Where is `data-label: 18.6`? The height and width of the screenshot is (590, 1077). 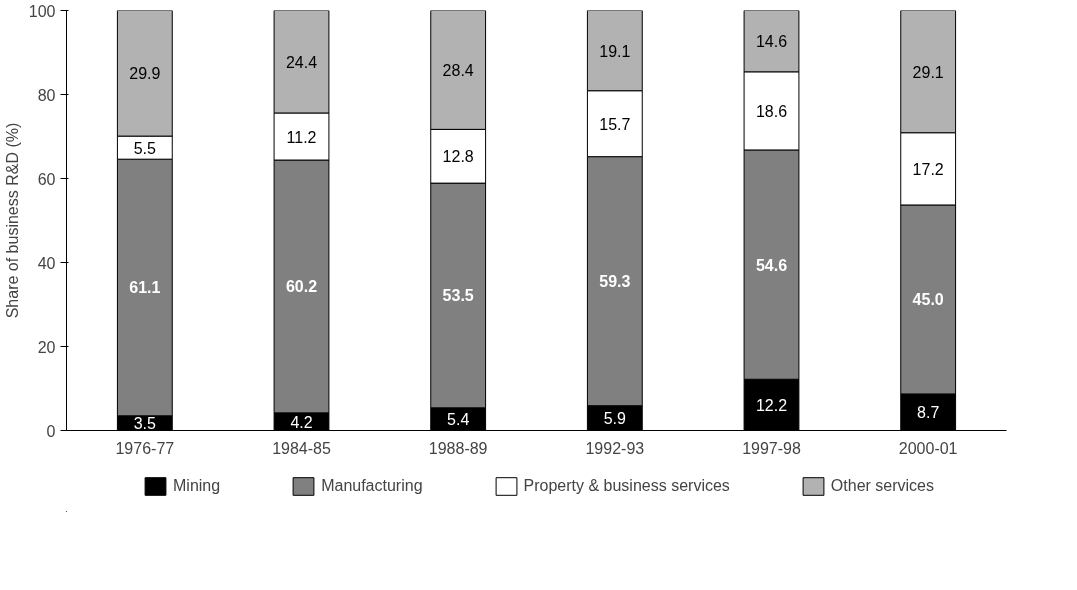 data-label: 18.6 is located at coordinates (771, 111).